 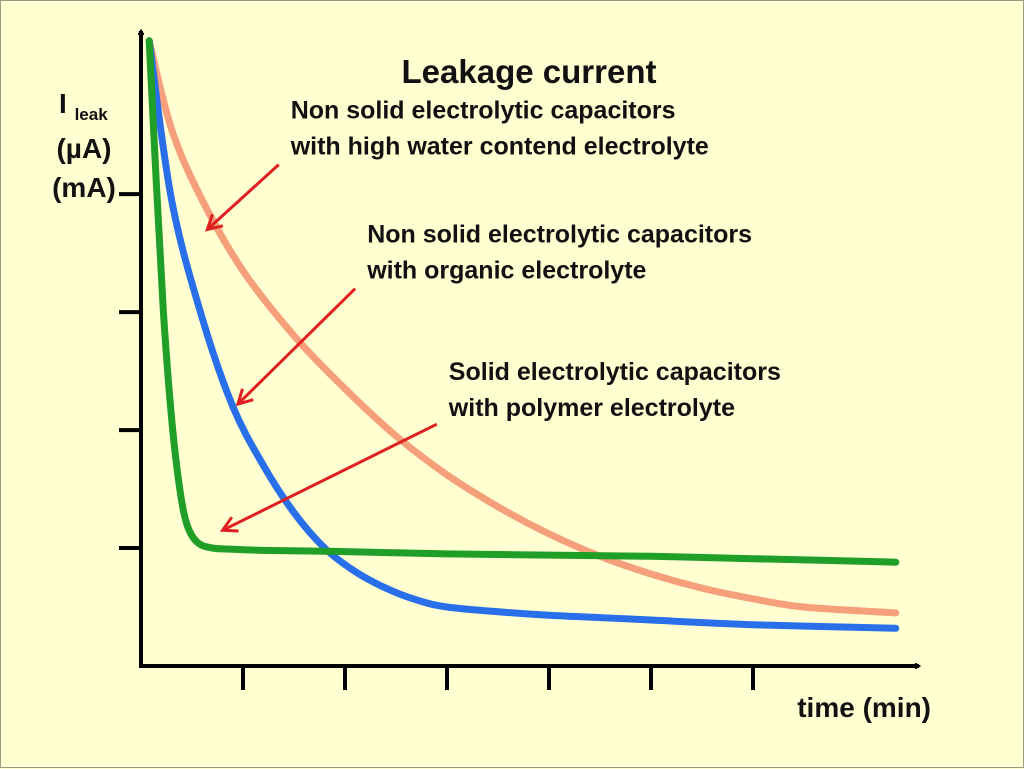 I want to click on annotation-label-high_water-line-1: Non solid electrolytic capacitors, so click(x=483, y=111).